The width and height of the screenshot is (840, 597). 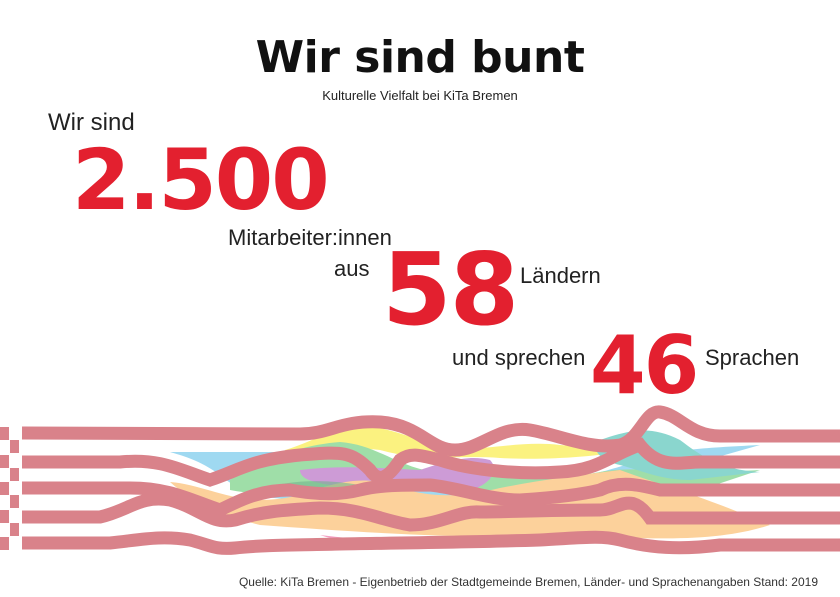 What do you see at coordinates (457, 442) in the screenshot?
I see `ribbon-yellow` at bounding box center [457, 442].